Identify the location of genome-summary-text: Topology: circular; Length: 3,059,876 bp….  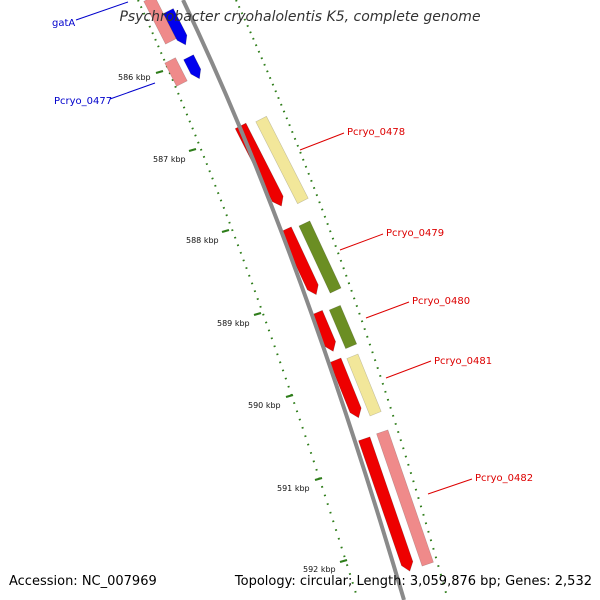
(413, 581).